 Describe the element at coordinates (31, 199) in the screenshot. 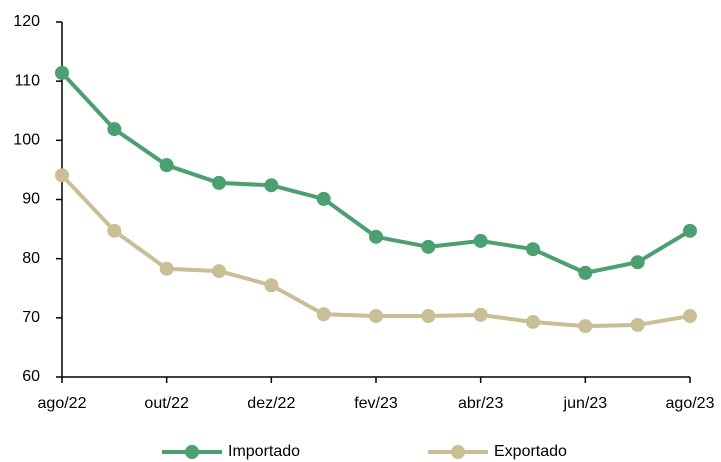

I see `y-tick-label: 90` at that location.